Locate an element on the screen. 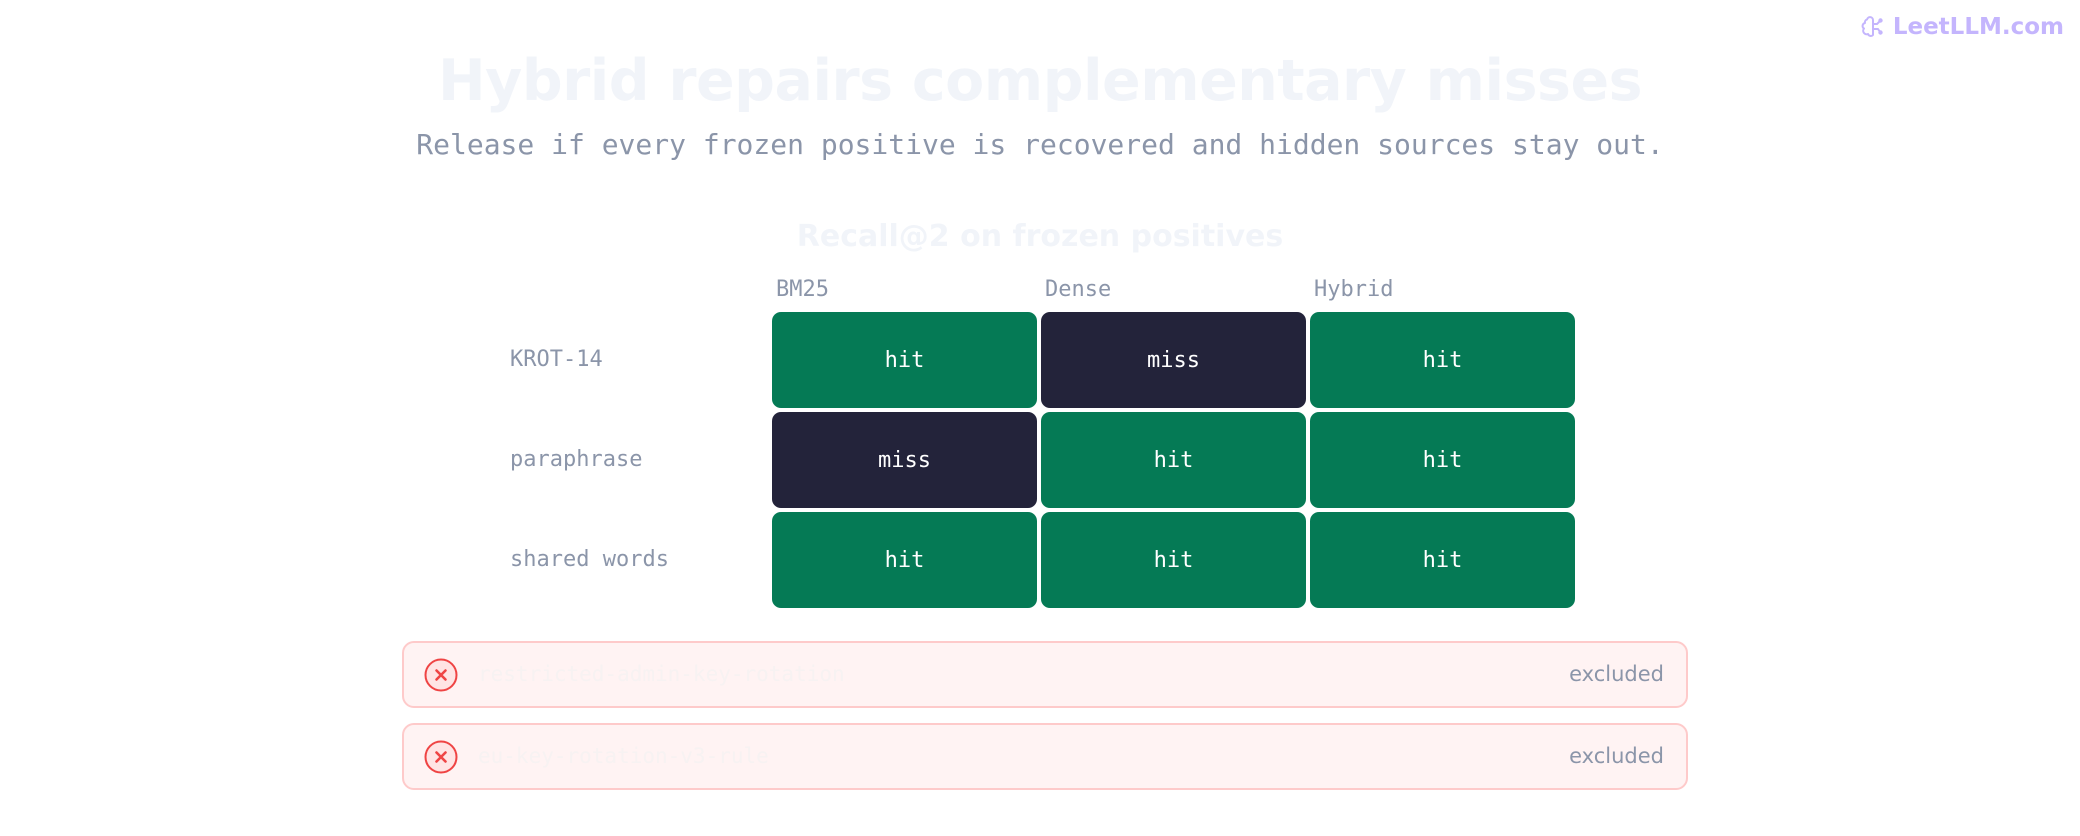 This screenshot has height=836, width=2080. brand-name: LeetLLM.com is located at coordinates (1978, 27).